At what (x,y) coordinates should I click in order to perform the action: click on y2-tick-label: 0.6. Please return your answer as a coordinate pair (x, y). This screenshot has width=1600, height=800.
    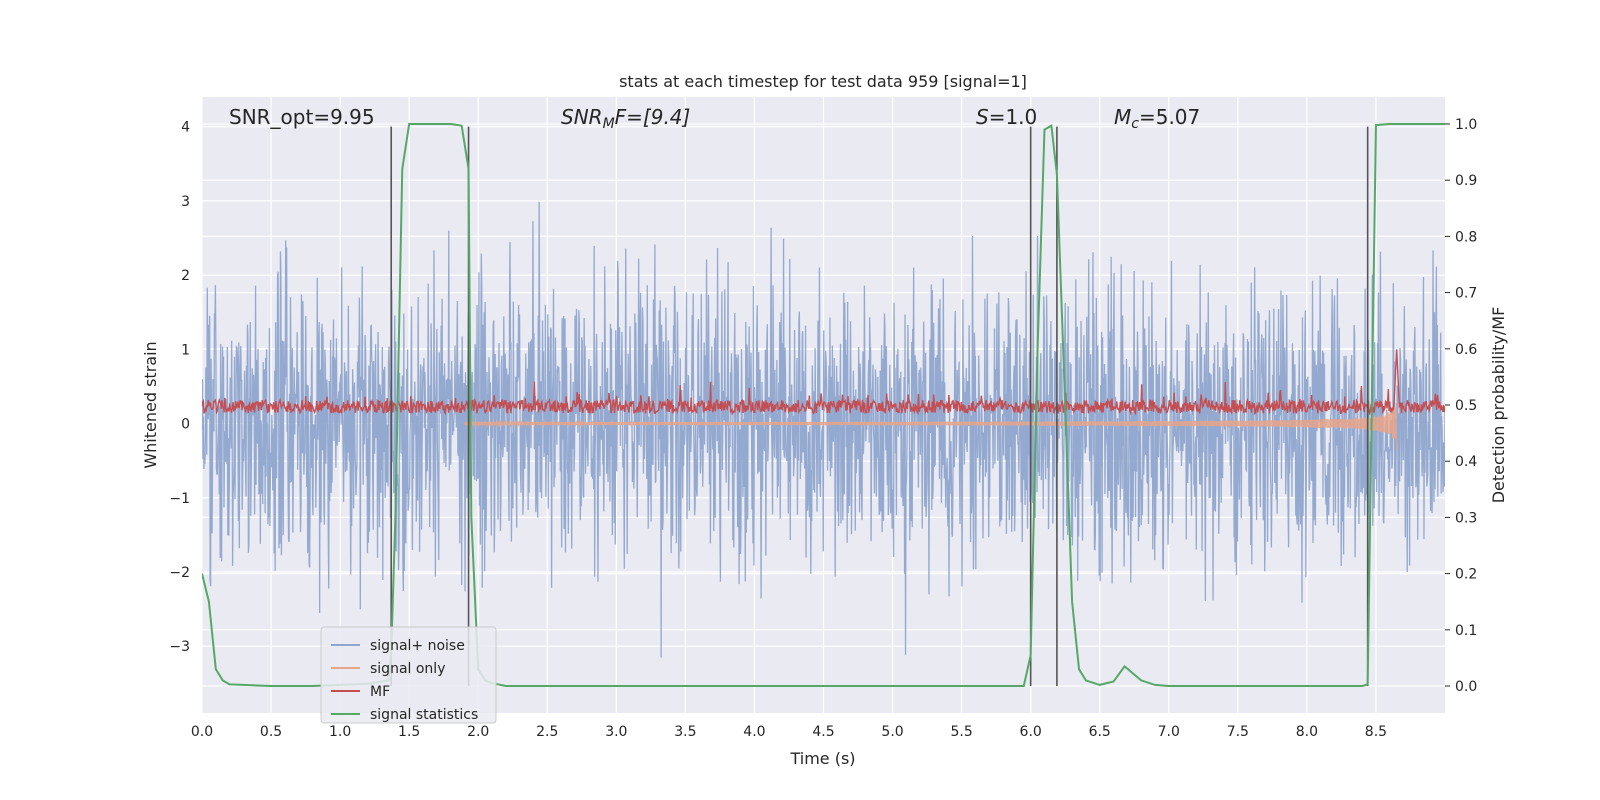
    Looking at the image, I should click on (1466, 350).